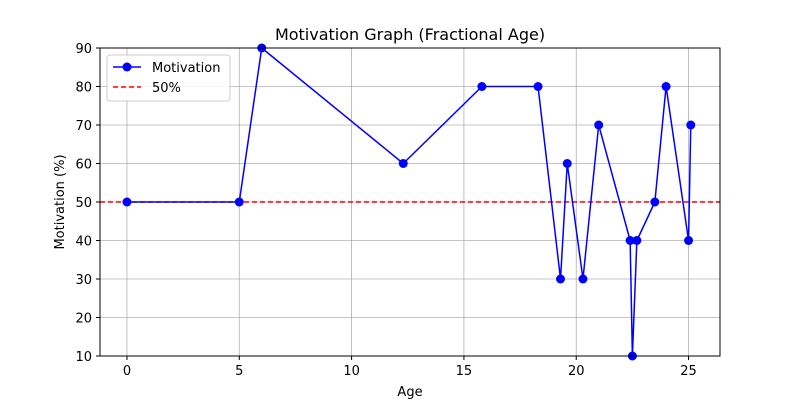 Image resolution: width=800 pixels, height=400 pixels. I want to click on x-tick-label: 0, so click(127, 371).